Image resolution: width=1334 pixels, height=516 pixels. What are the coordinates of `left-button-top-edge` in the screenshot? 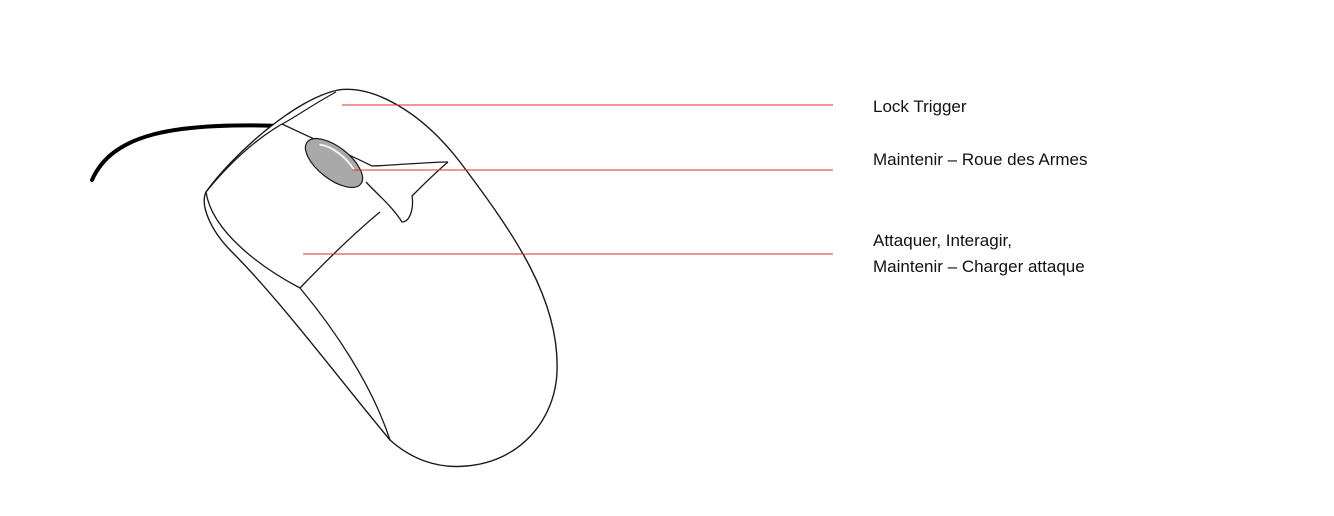 It's located at (244, 158).